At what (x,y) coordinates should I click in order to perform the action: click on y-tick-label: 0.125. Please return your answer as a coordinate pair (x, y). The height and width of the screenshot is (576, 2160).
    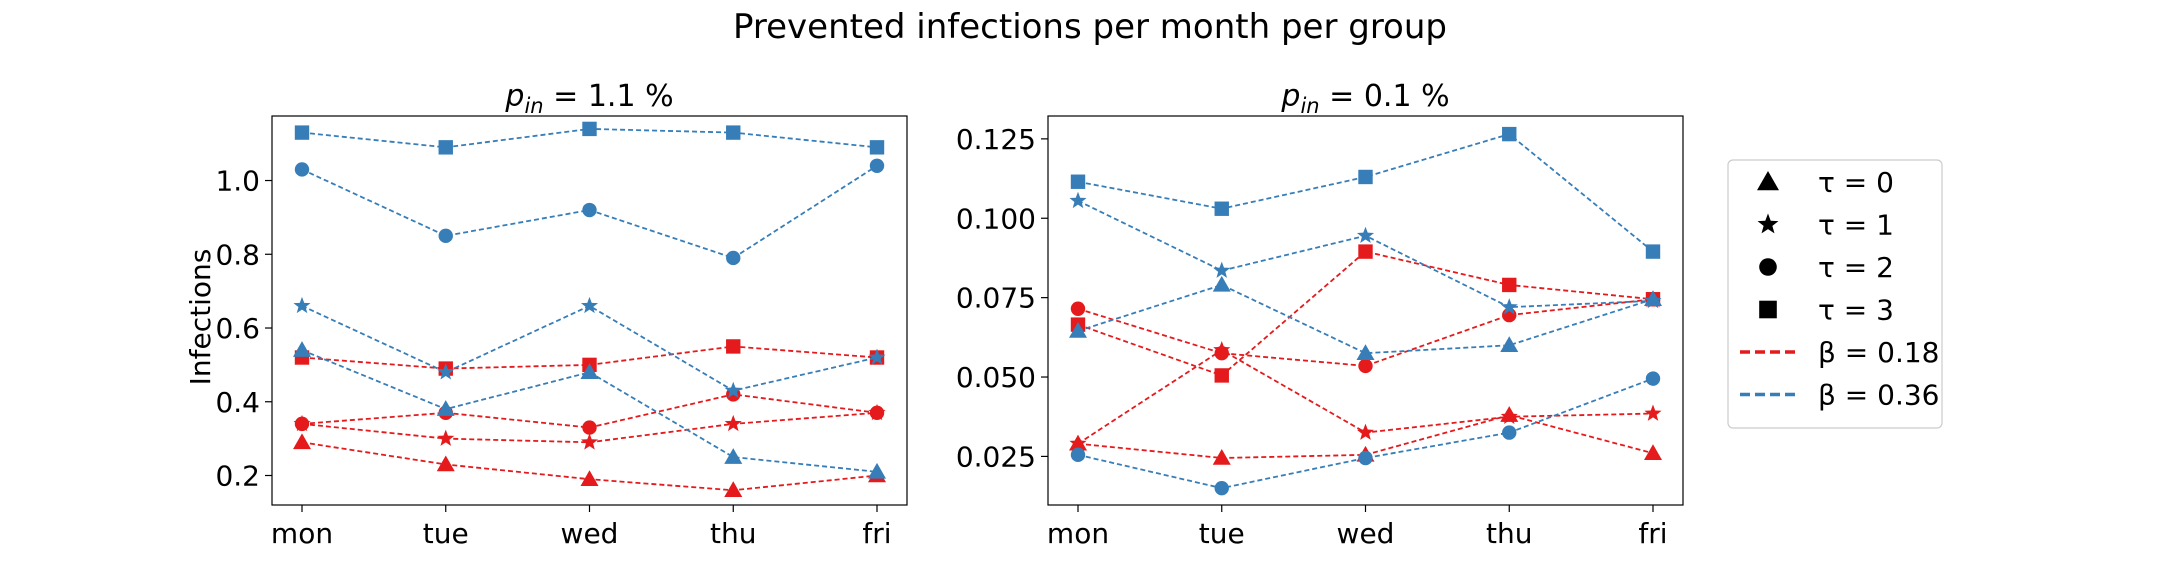
    Looking at the image, I should click on (996, 139).